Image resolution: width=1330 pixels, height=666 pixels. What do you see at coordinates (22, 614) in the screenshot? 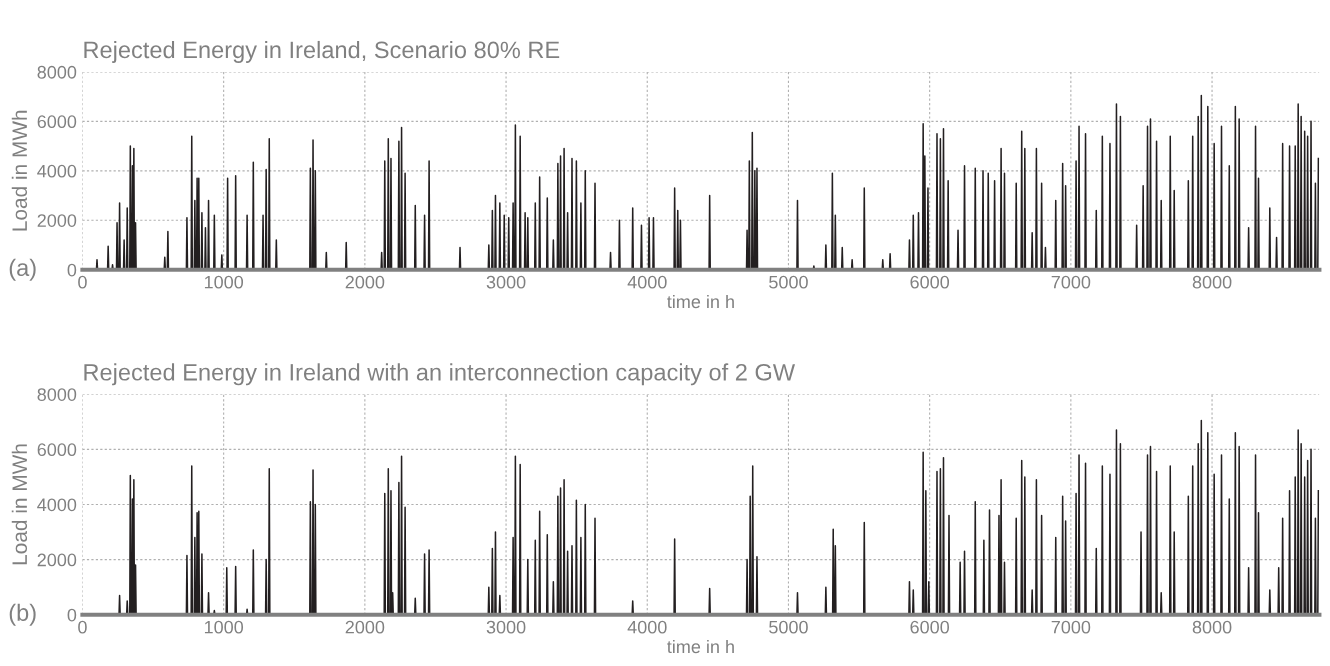
I see `text: (b)` at bounding box center [22, 614].